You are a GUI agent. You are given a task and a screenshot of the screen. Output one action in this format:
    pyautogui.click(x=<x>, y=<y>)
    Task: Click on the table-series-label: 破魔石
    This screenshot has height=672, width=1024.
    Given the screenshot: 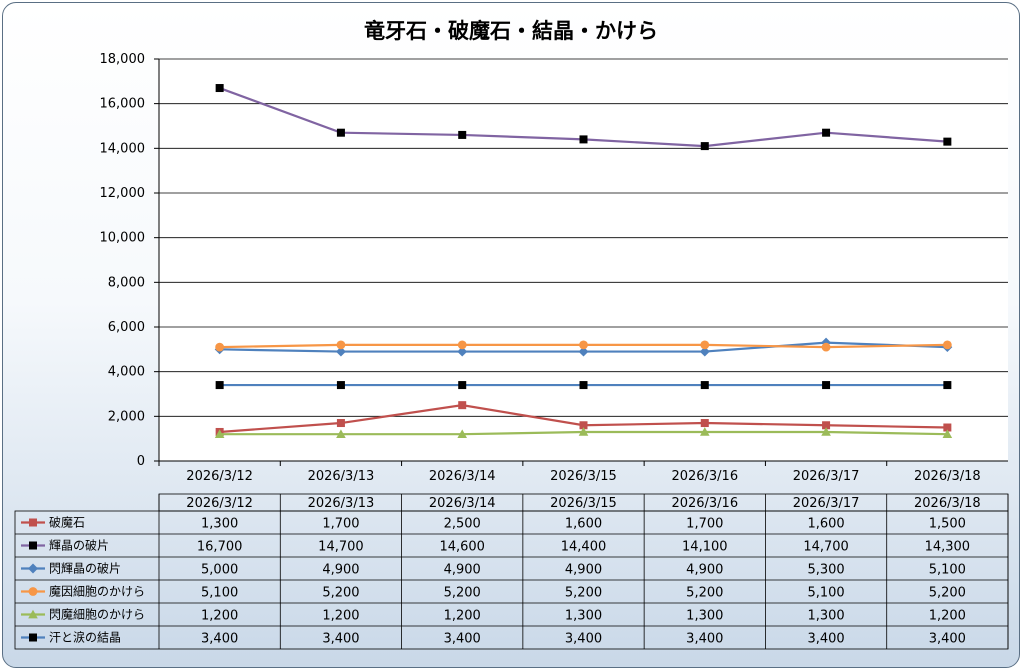 What is the action you would take?
    pyautogui.click(x=67, y=522)
    